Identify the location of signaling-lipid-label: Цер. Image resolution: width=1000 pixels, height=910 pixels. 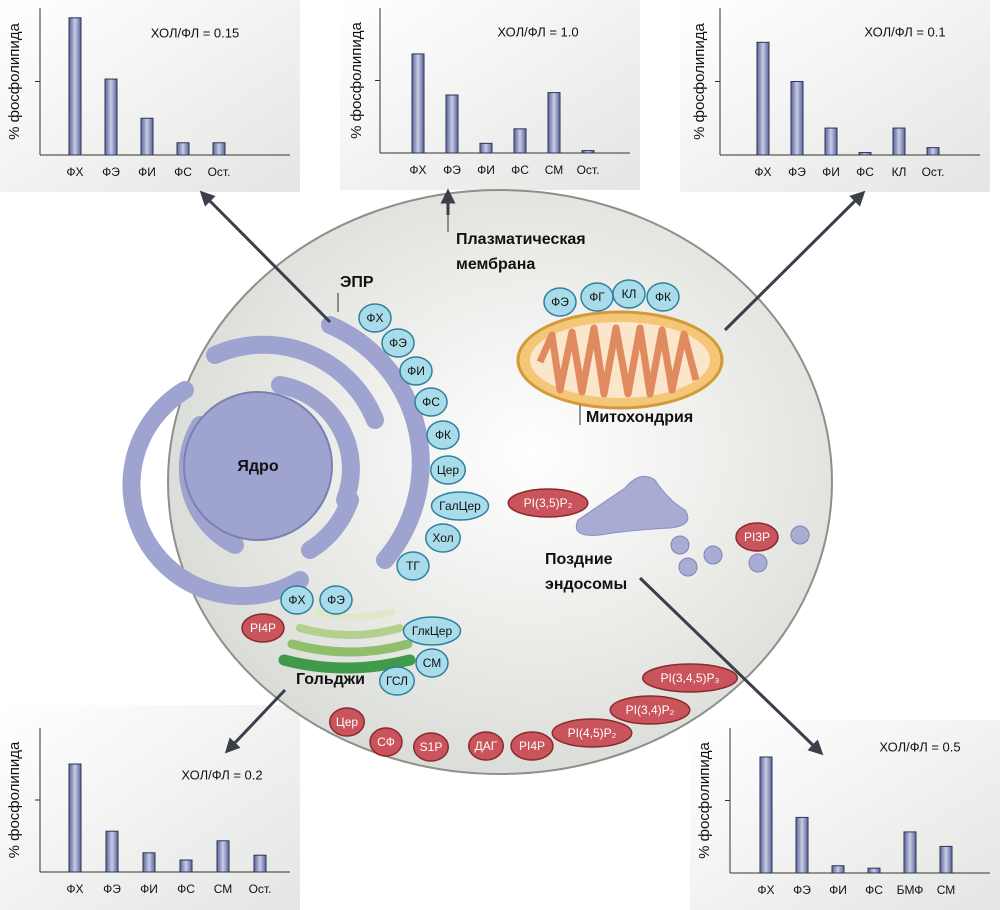
(347, 722).